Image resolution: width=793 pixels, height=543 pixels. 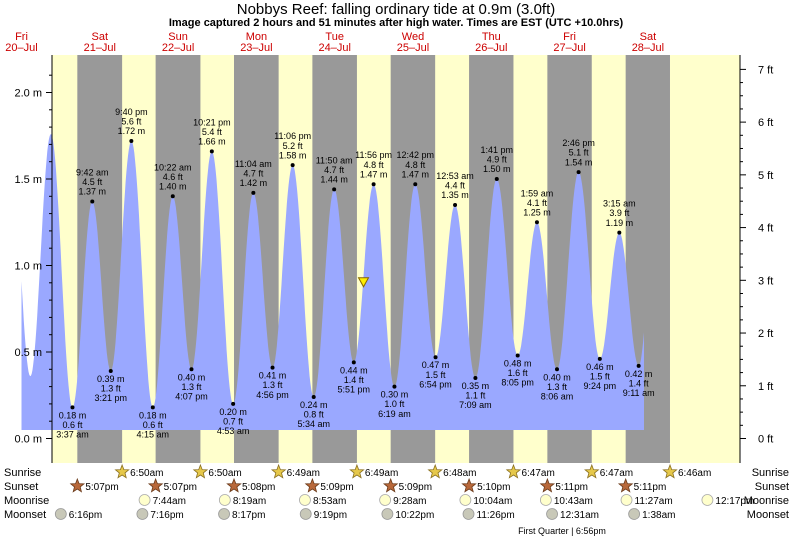 What do you see at coordinates (354, 379) in the screenshot?
I see `low-tide-label: 0.44 m1.4 ft5:51 pm` at bounding box center [354, 379].